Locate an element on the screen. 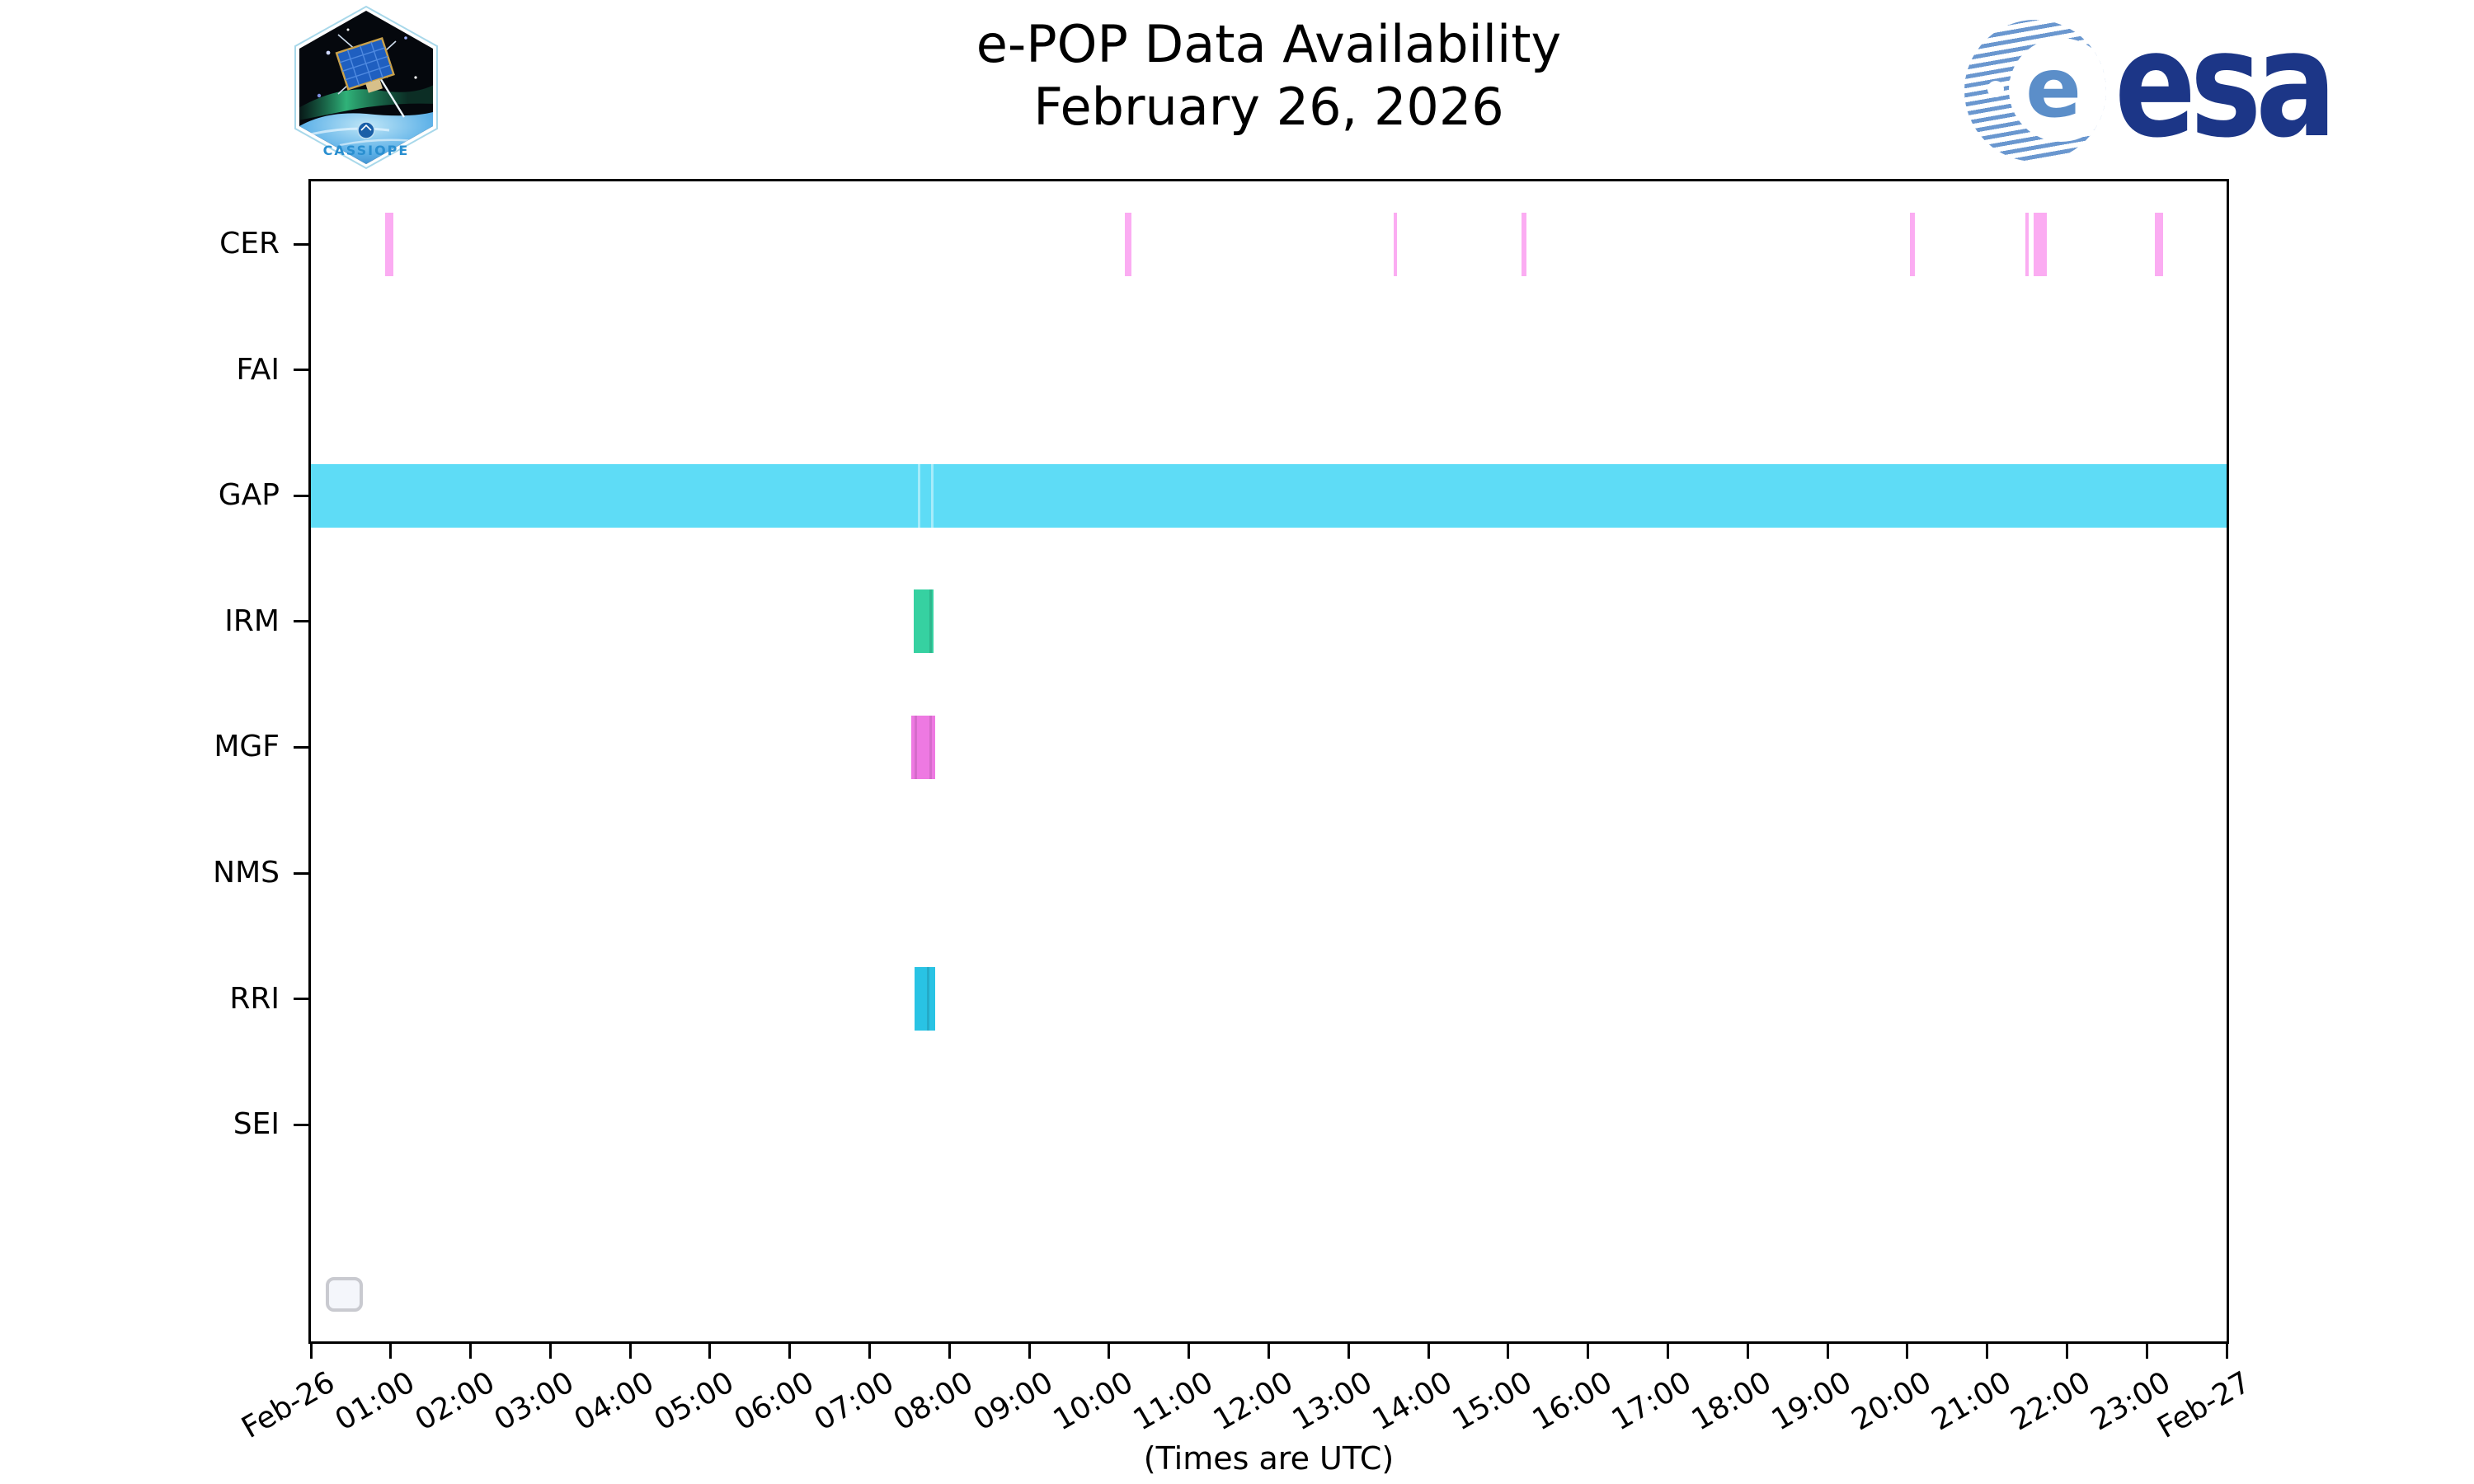 This screenshot has height=1484, width=2474. y-axis-label-nms: NMS is located at coordinates (246, 873).